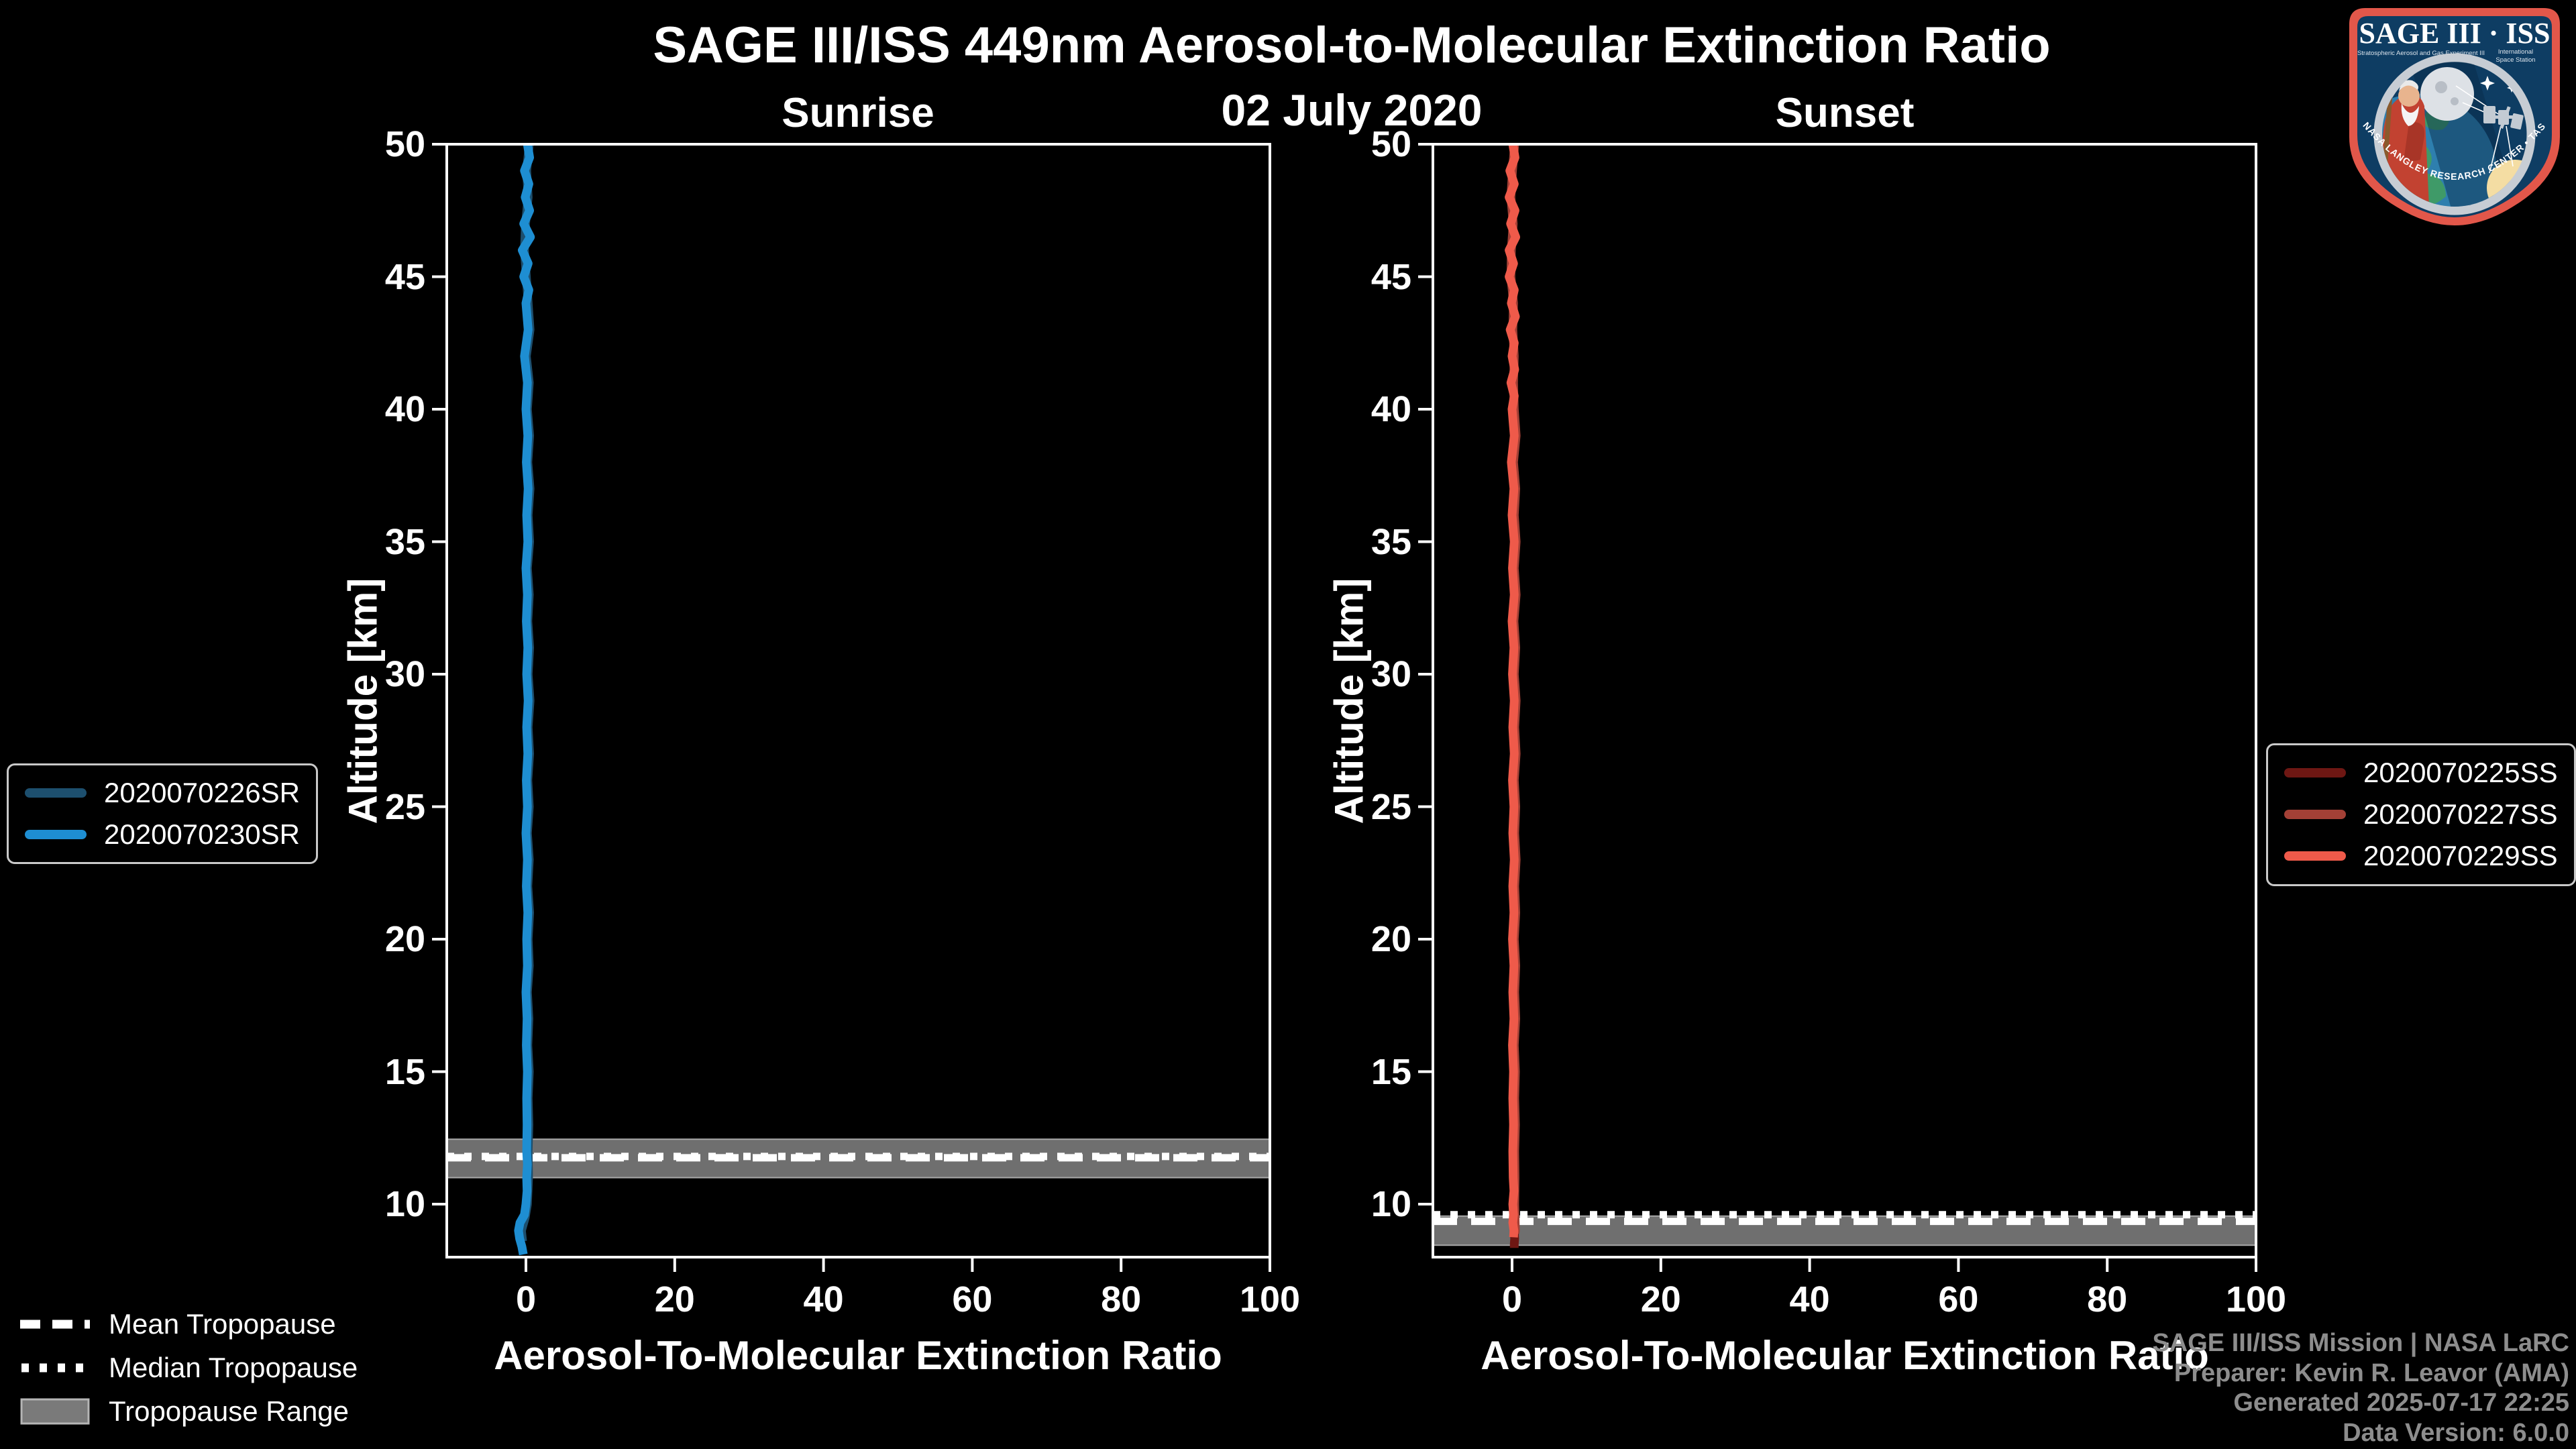 The height and width of the screenshot is (1449, 2576). I want to click on credit-preparer: Preparer: Kevin R. Leavor (AMA), so click(2371, 1372).